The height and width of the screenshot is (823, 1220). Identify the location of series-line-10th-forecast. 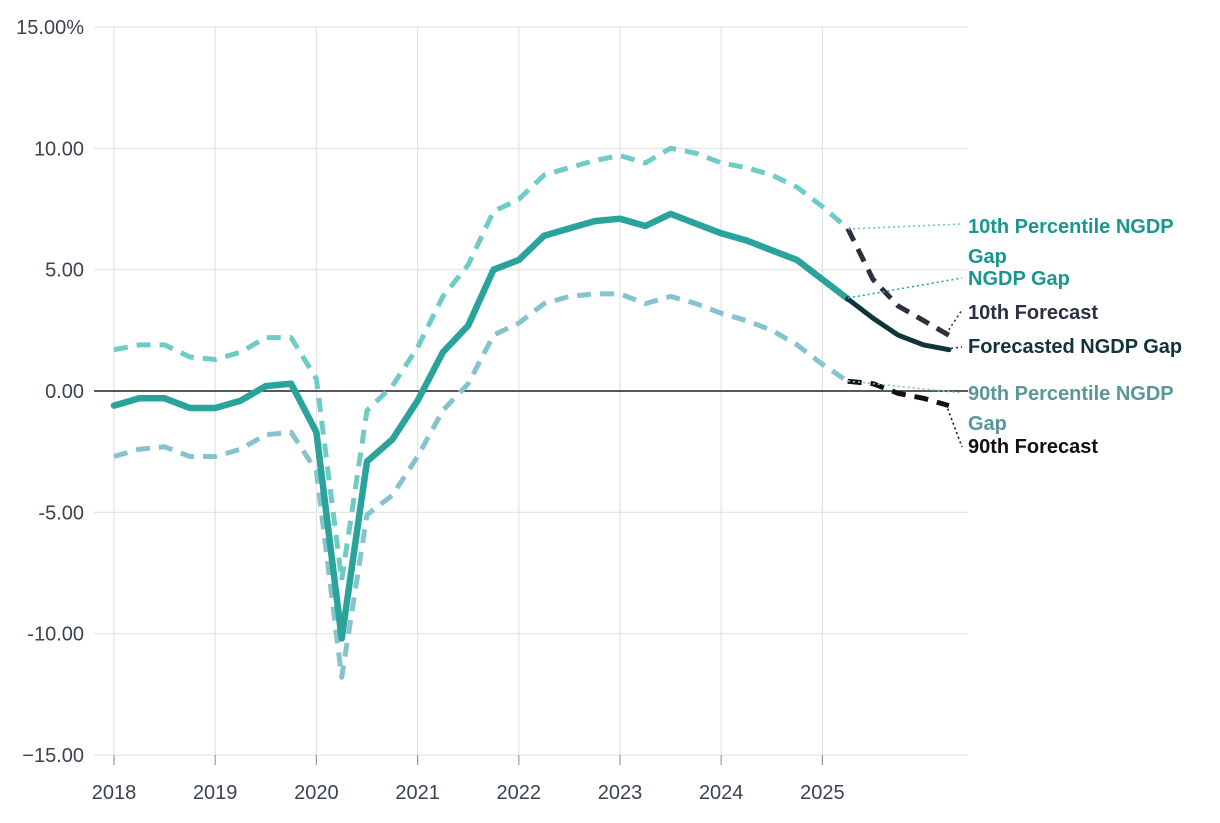
(898, 282).